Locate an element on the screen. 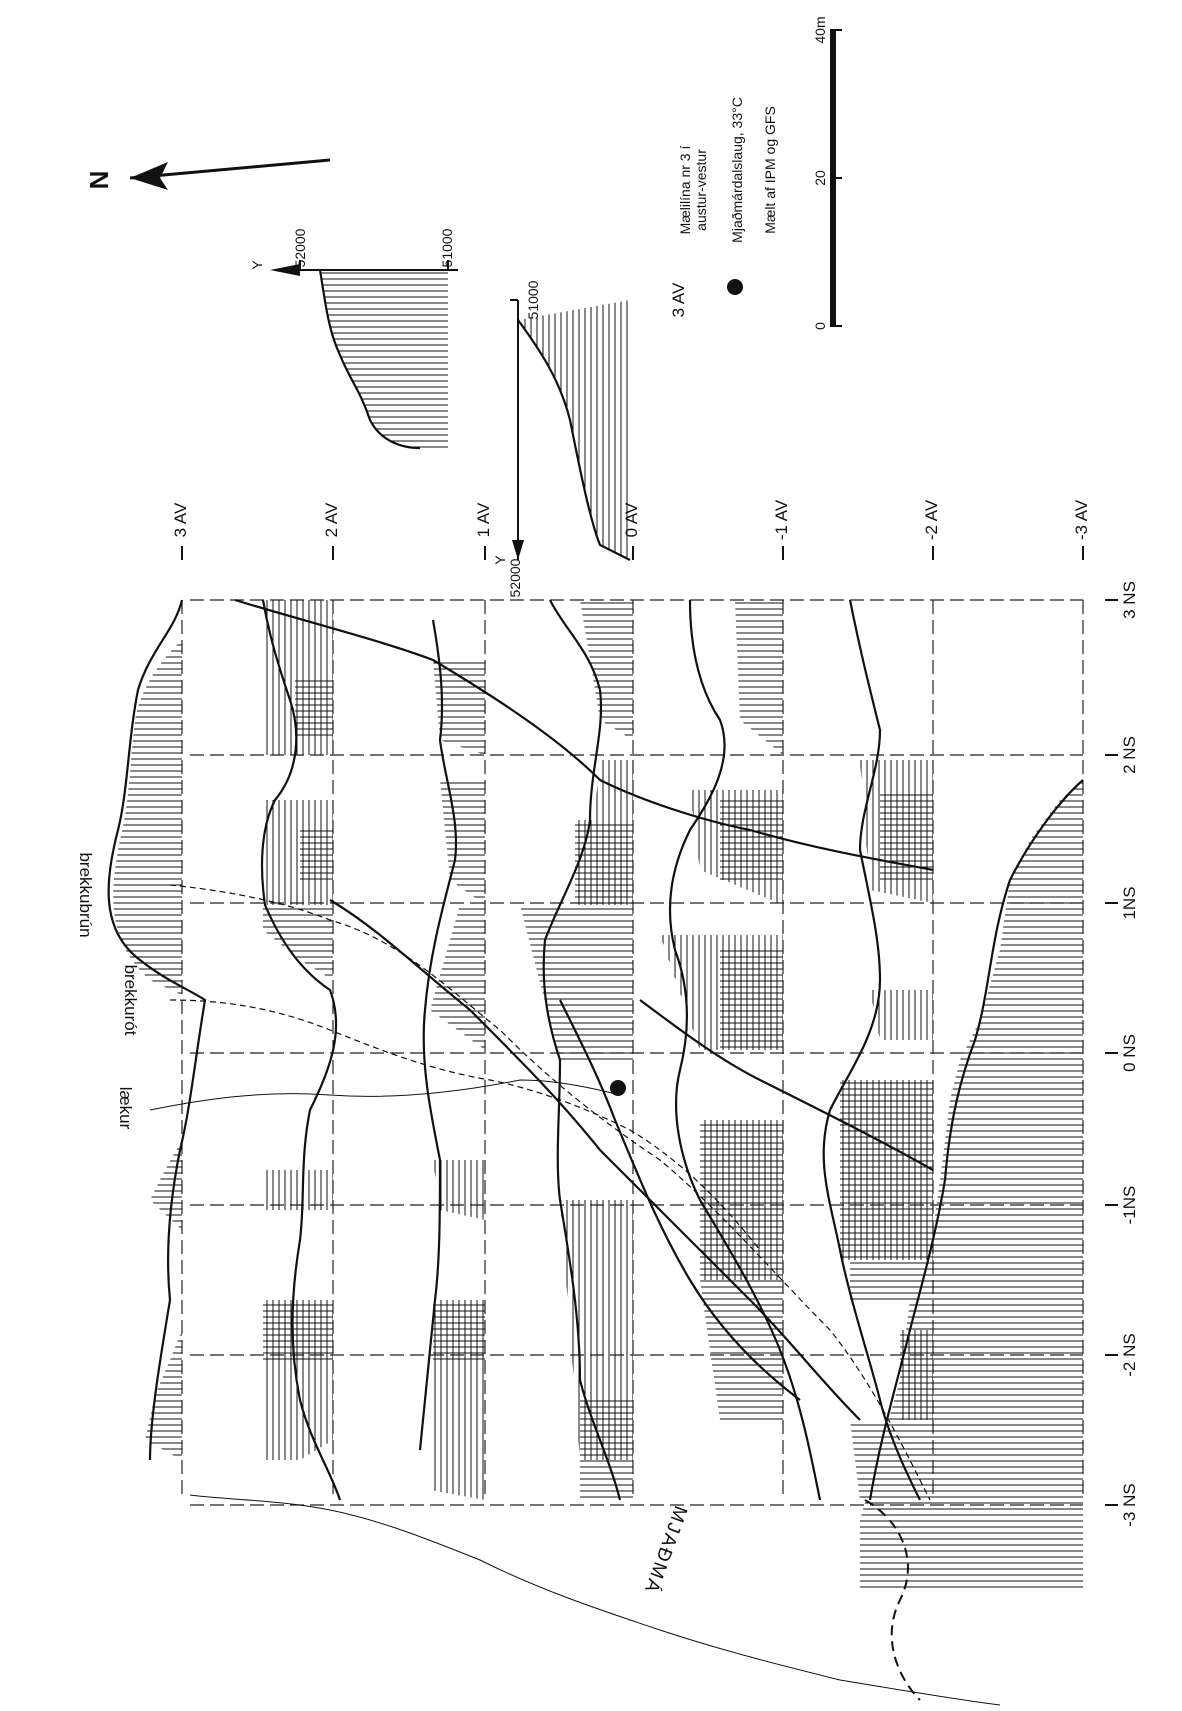 Image resolution: width=1182 pixels, height=1711 pixels. profile-right-axis-label: Y is located at coordinates (500, 560).